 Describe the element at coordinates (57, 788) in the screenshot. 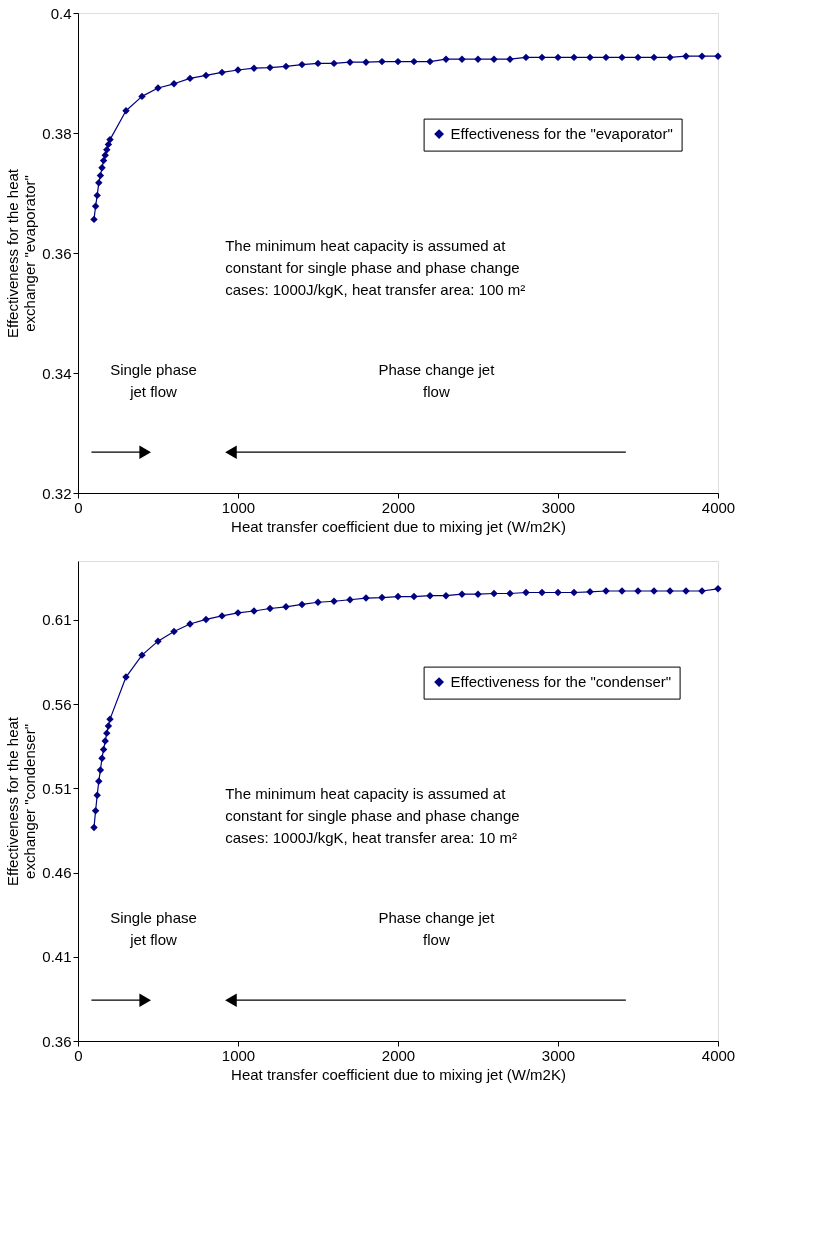

I see `y-tick-label: 0.51` at that location.